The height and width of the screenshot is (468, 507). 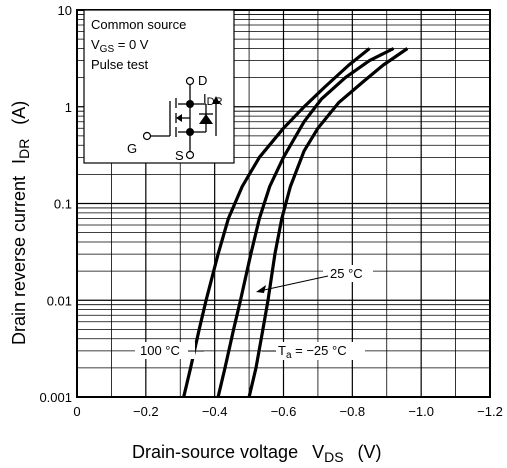 I want to click on x-tick-label: −0.8, so click(x=352, y=411).